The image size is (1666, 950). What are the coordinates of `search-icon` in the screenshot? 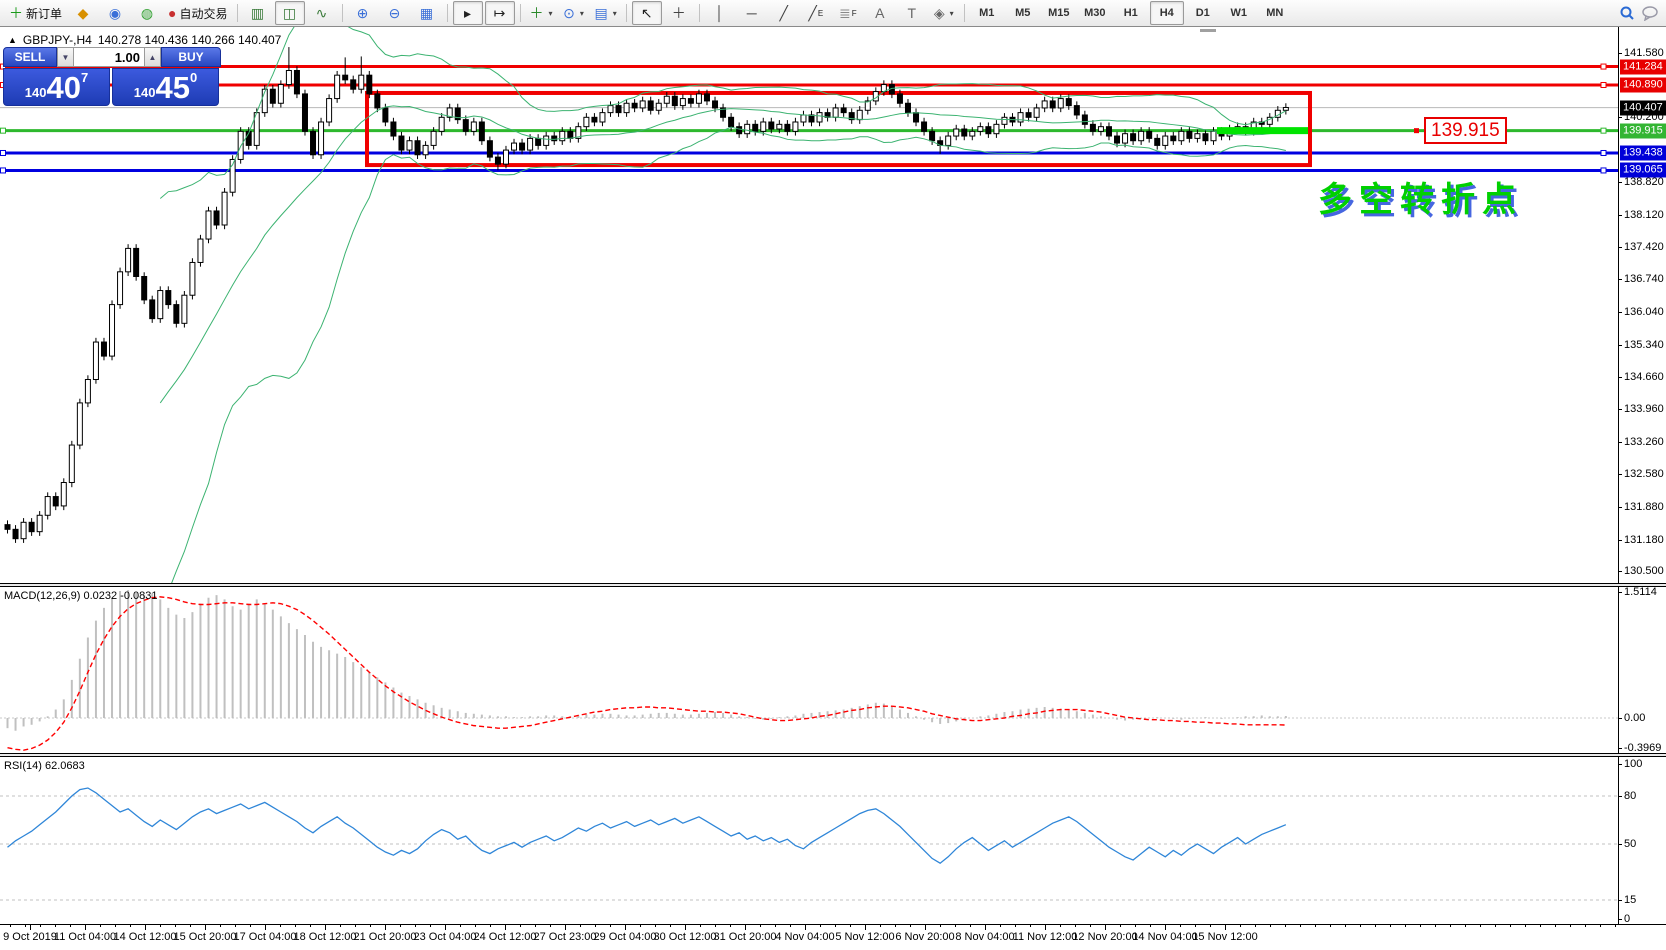 It's located at (1627, 13).